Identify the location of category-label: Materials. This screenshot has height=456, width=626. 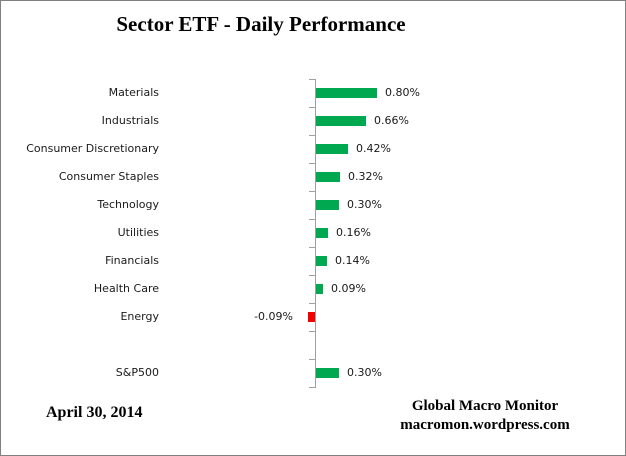
(133, 92).